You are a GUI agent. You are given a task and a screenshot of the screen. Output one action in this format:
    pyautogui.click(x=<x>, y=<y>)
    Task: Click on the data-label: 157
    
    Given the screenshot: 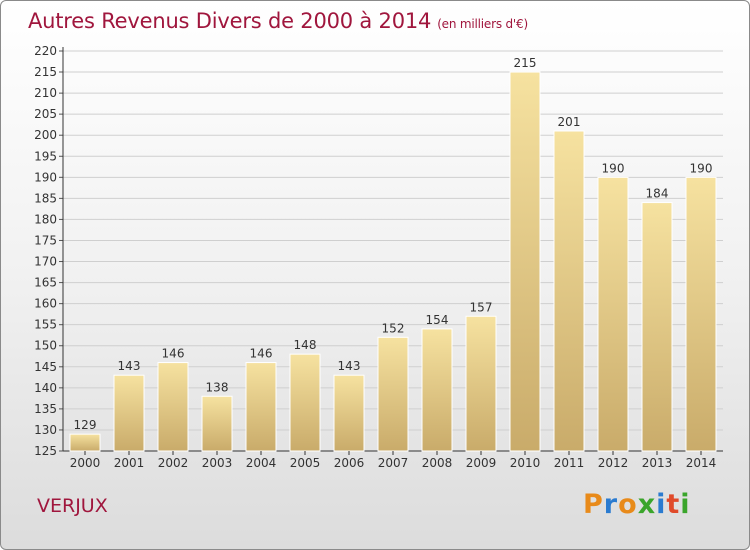 What is the action you would take?
    pyautogui.click(x=481, y=307)
    